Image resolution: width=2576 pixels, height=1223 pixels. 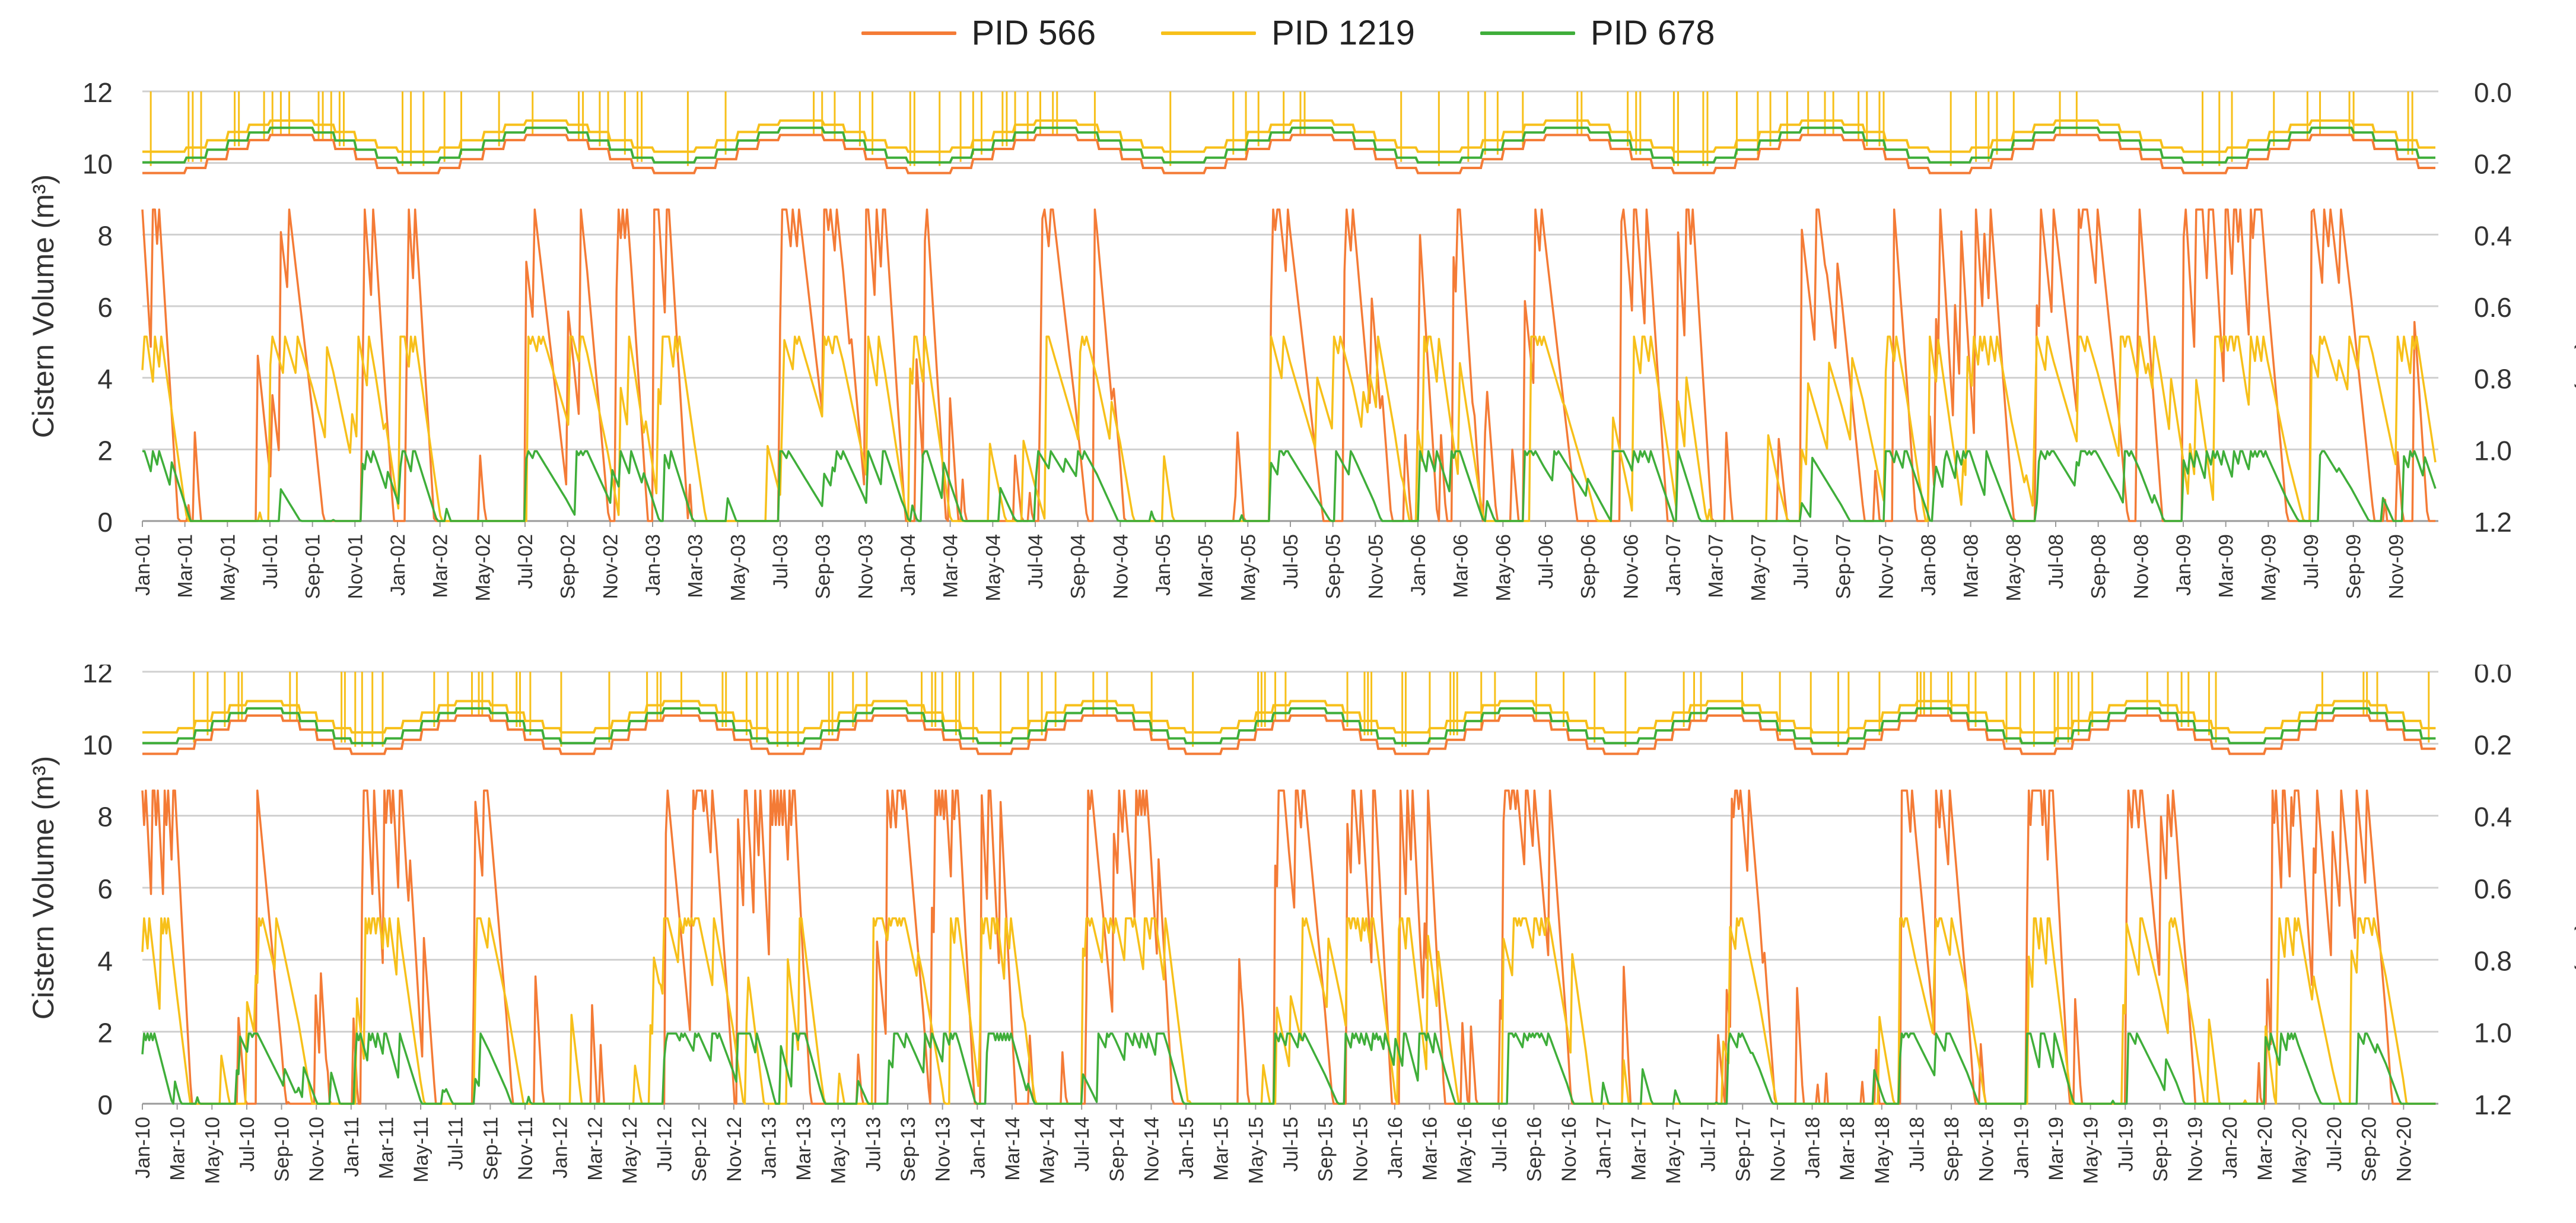 I want to click on x-tick-label: Sep-11, so click(x=490, y=1148).